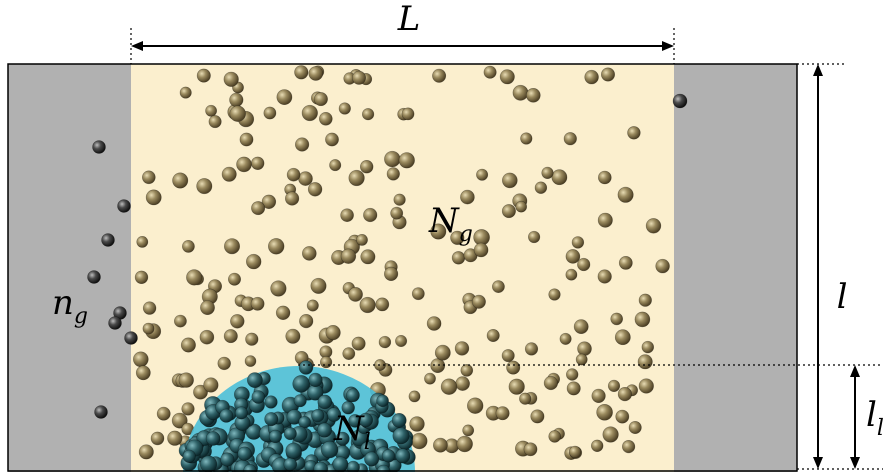 This screenshot has height=472, width=883. Describe the element at coordinates (69, 268) in the screenshot. I see `left-side-region` at that location.